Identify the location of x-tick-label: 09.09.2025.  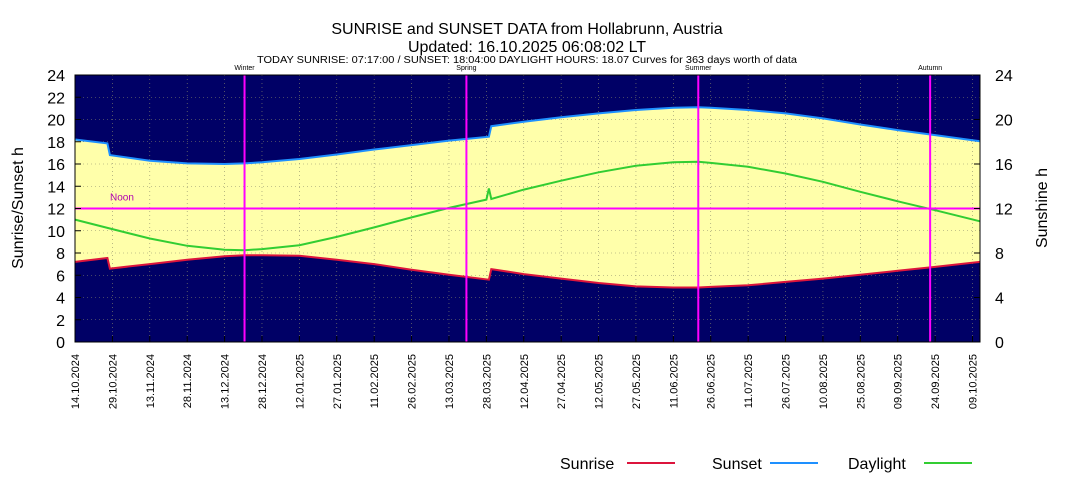
(899, 381).